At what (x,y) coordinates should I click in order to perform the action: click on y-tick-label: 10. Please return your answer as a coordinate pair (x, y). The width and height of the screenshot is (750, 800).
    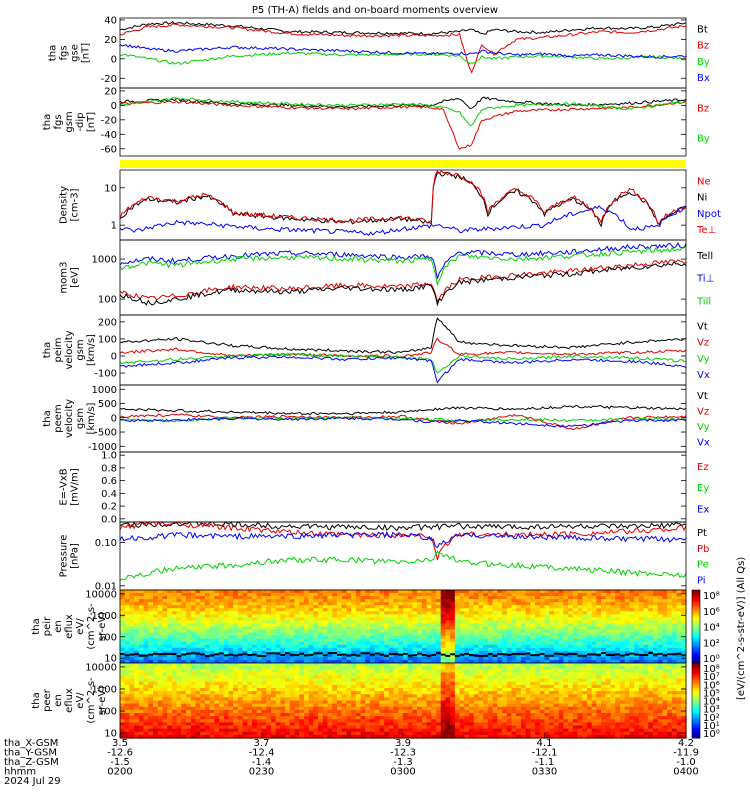
    Looking at the image, I should click on (110, 188).